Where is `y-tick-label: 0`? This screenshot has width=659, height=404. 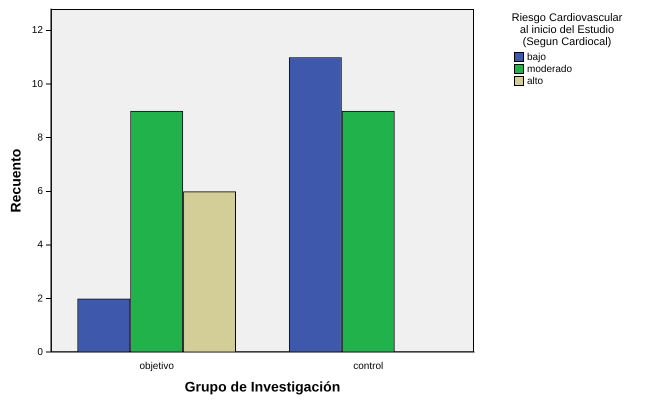
y-tick-label: 0 is located at coordinates (40, 352).